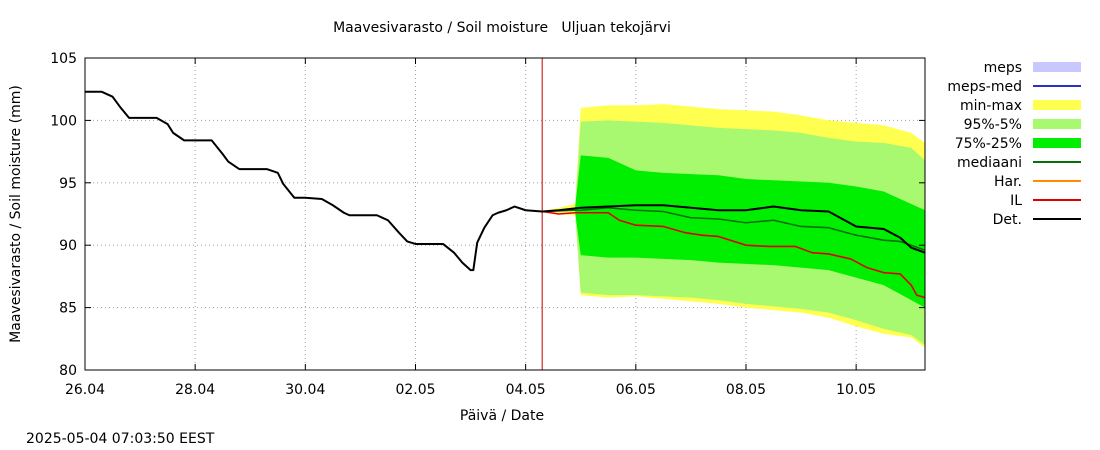 This screenshot has height=450, width=1100. What do you see at coordinates (68, 184) in the screenshot?
I see `y-tick-label: 95` at bounding box center [68, 184].